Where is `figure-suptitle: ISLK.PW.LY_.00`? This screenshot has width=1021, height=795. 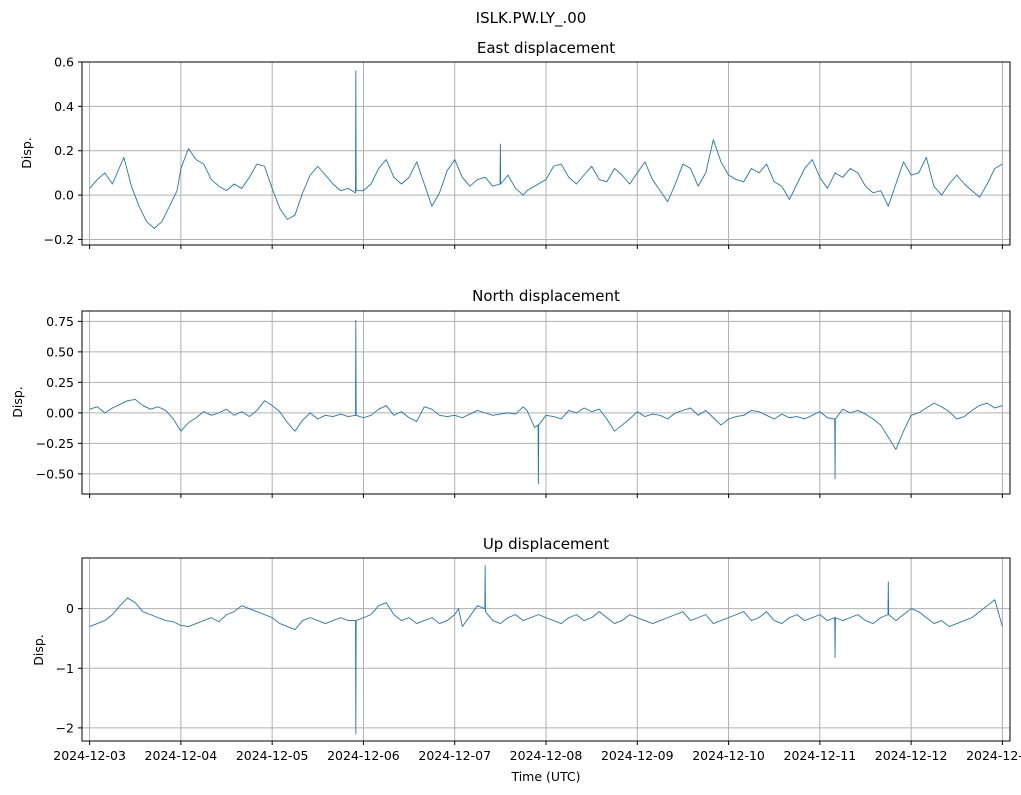
figure-suptitle: ISLK.PW.LY_.00 is located at coordinates (531, 18).